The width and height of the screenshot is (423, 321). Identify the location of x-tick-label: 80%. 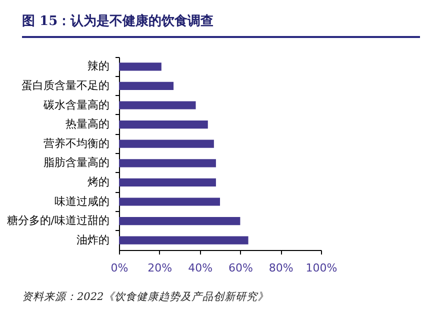
(281, 268).